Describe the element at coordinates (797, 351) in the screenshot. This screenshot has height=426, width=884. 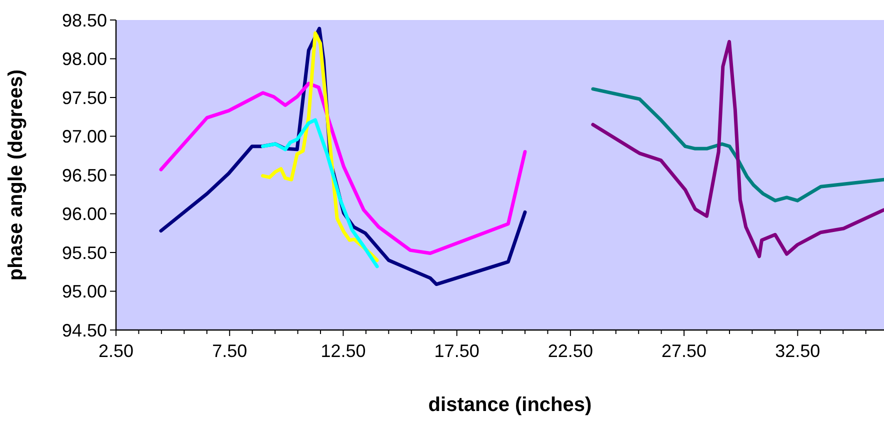
I see `x-tick-label: 32.50` at that location.